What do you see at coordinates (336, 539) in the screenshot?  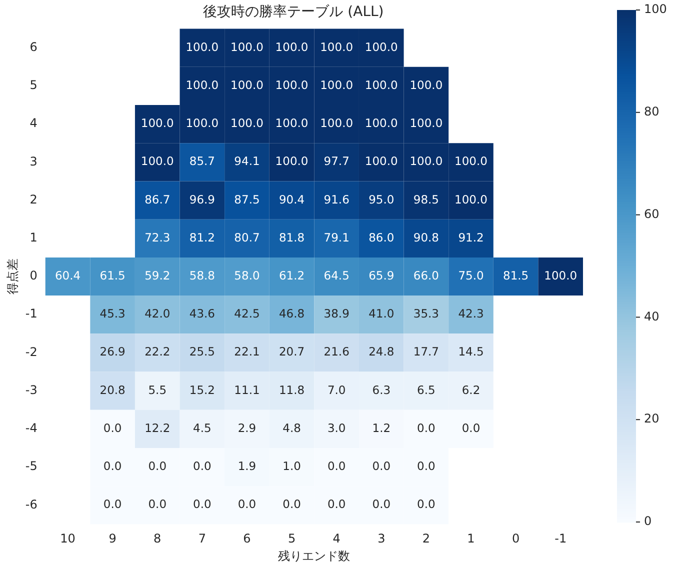 I see `x-tick-label: 4` at bounding box center [336, 539].